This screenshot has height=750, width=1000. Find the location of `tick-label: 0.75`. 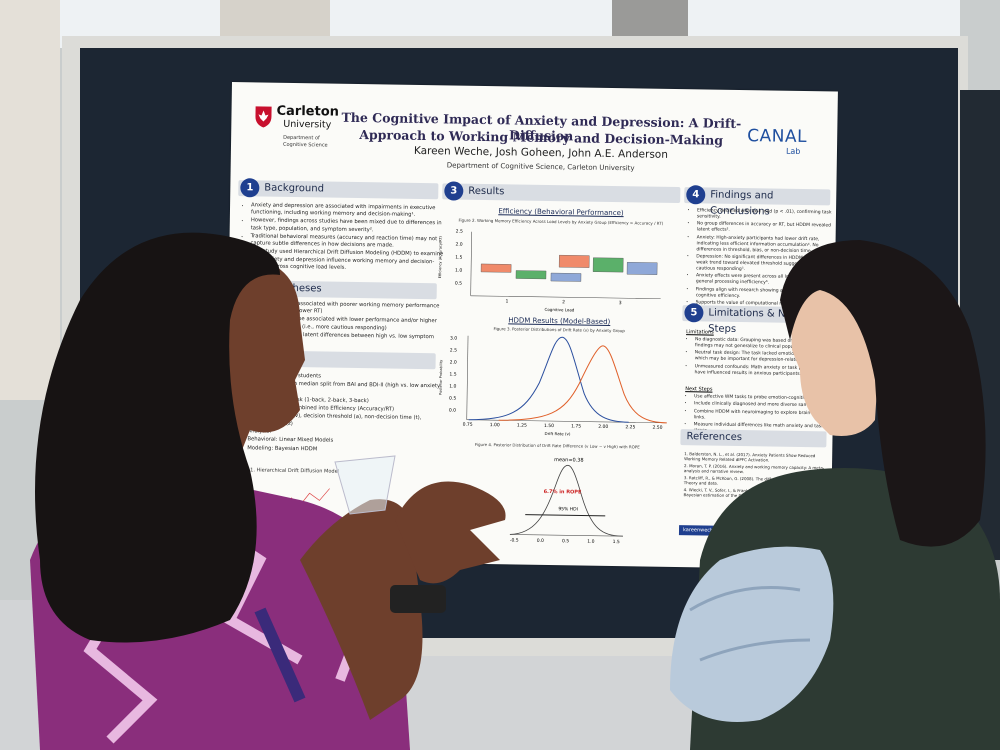

tick-label: 0.75 is located at coordinates (467, 425).